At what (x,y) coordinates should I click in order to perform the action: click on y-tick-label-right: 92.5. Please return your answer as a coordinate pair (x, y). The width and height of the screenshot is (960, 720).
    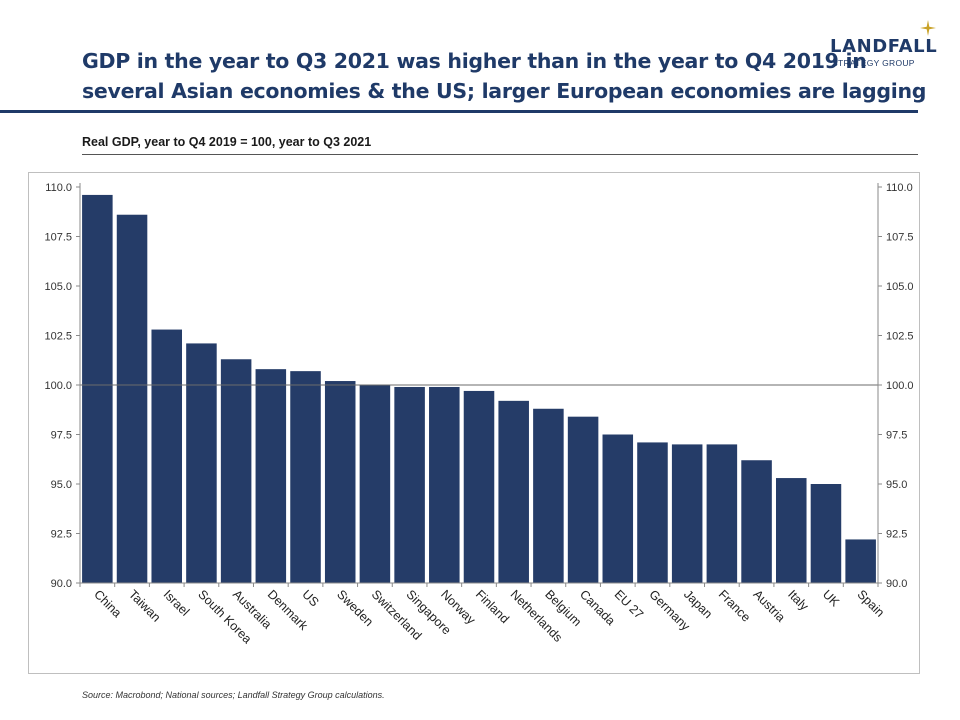
    Looking at the image, I should click on (896, 535).